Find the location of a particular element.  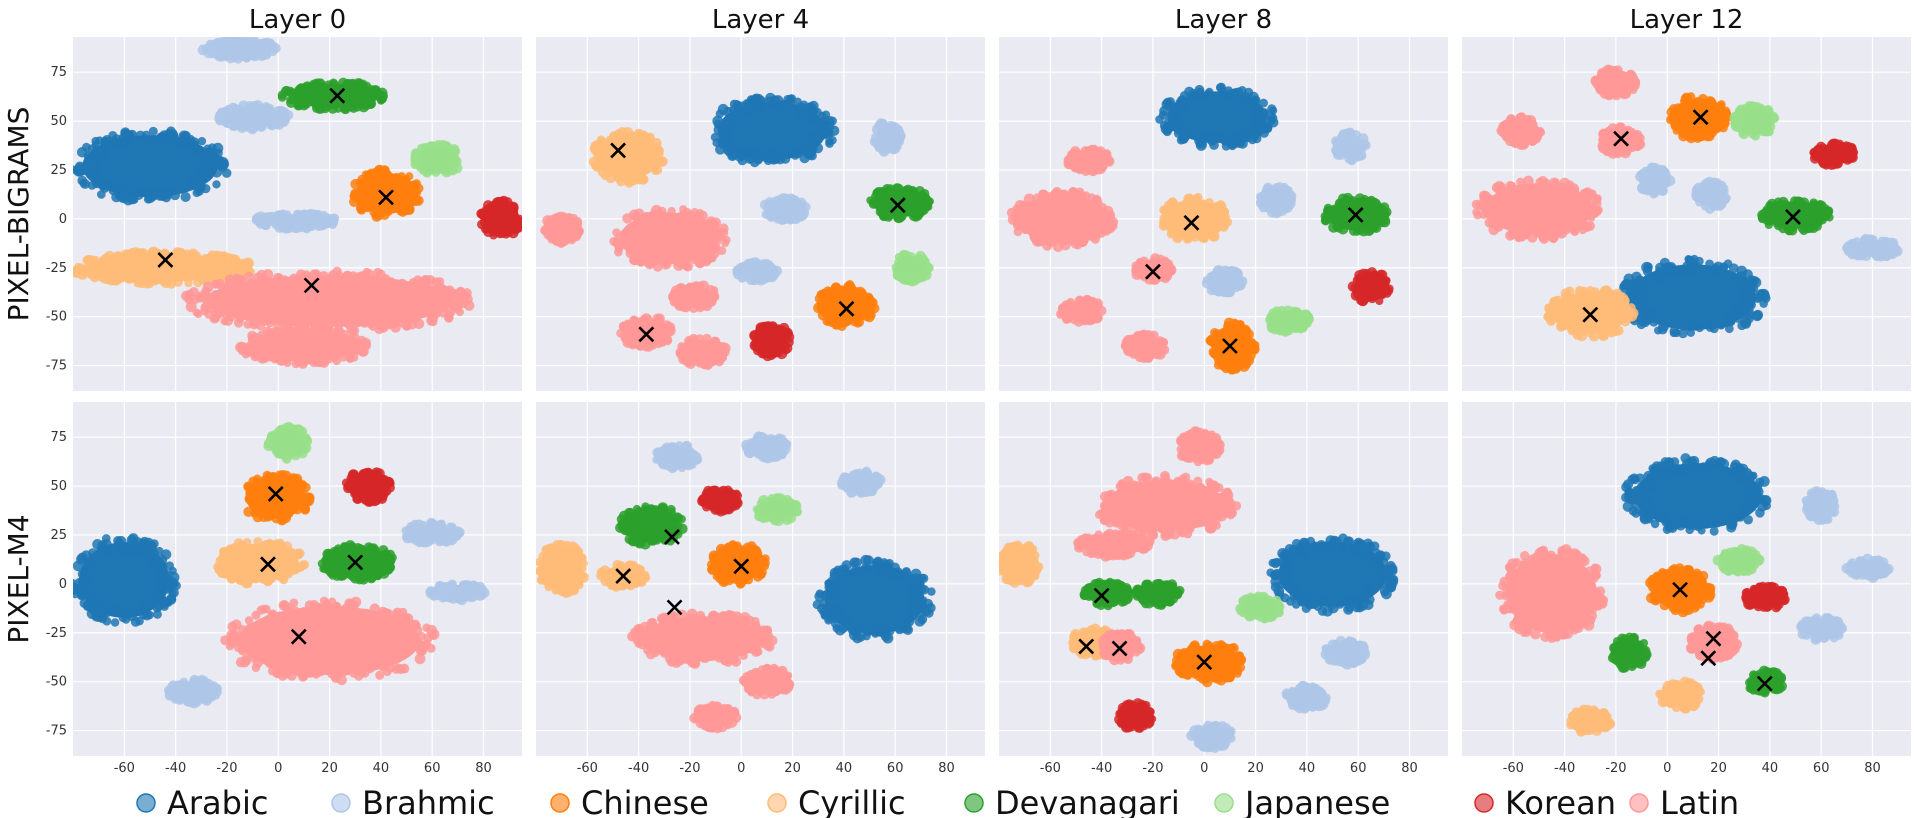

cluster-korean is located at coordinates (1370, 287).